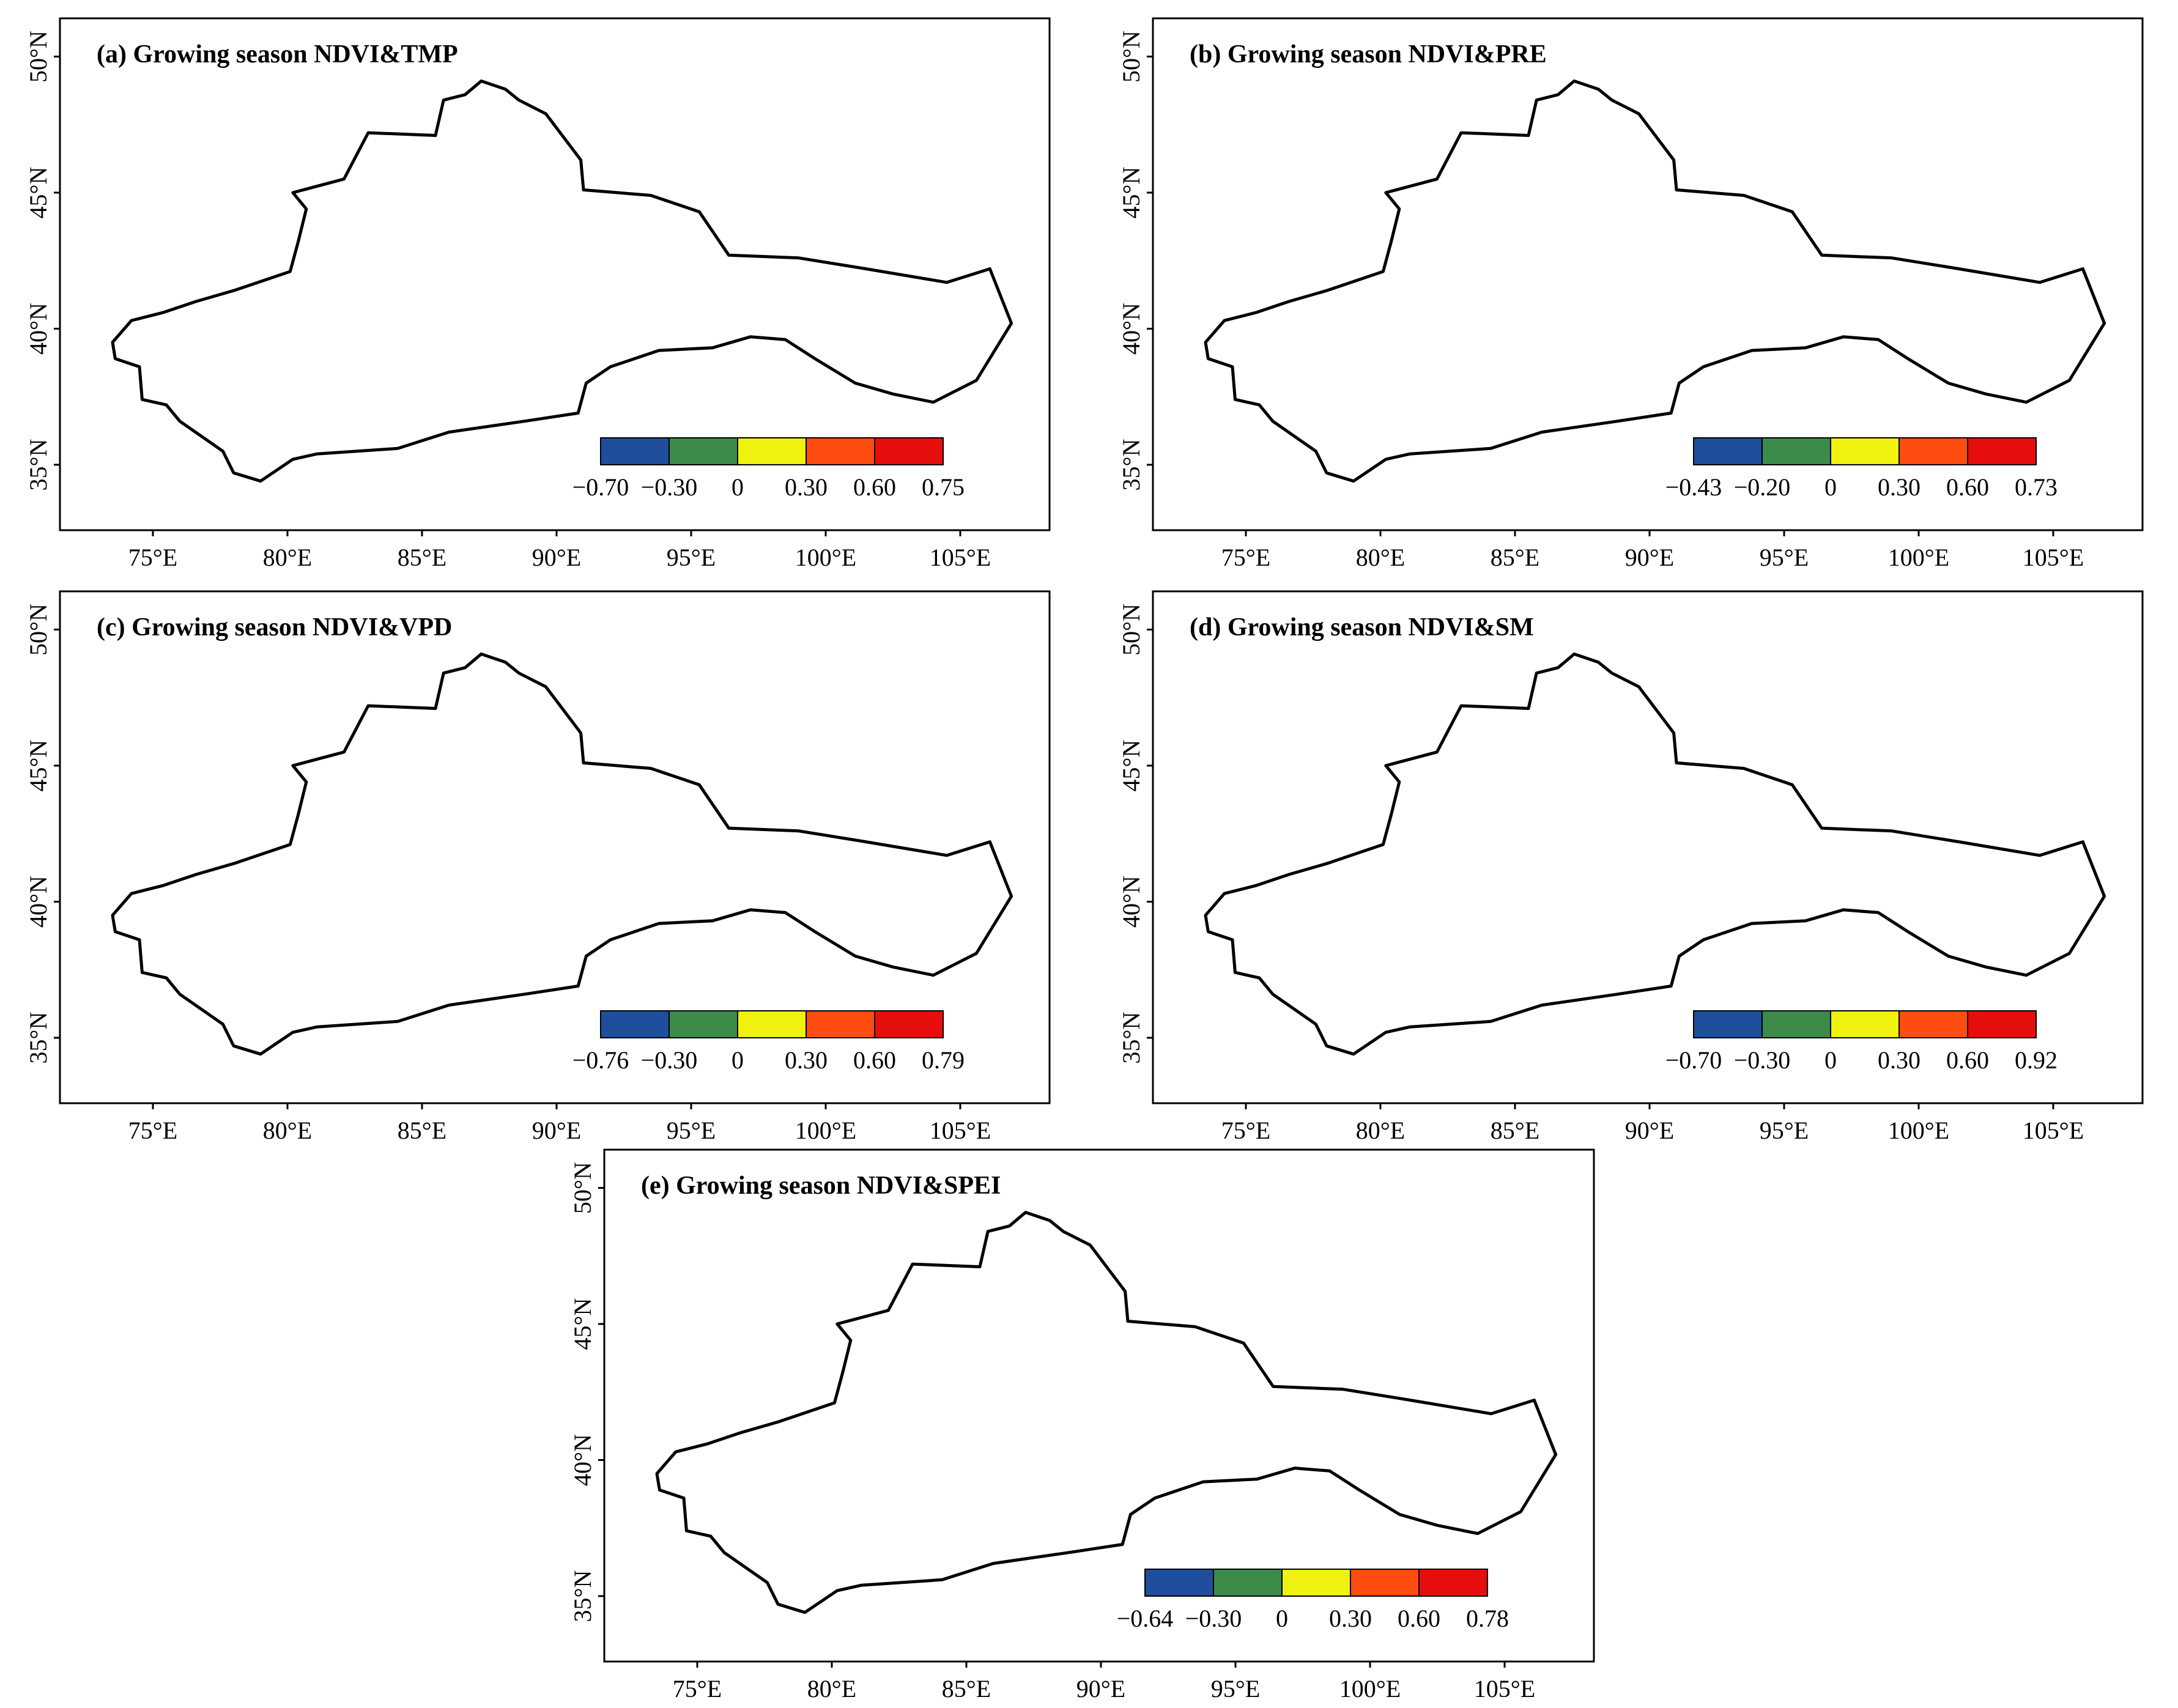  Describe the element at coordinates (1487, 1618) in the screenshot. I see `colorbar-label: 0.78` at that location.